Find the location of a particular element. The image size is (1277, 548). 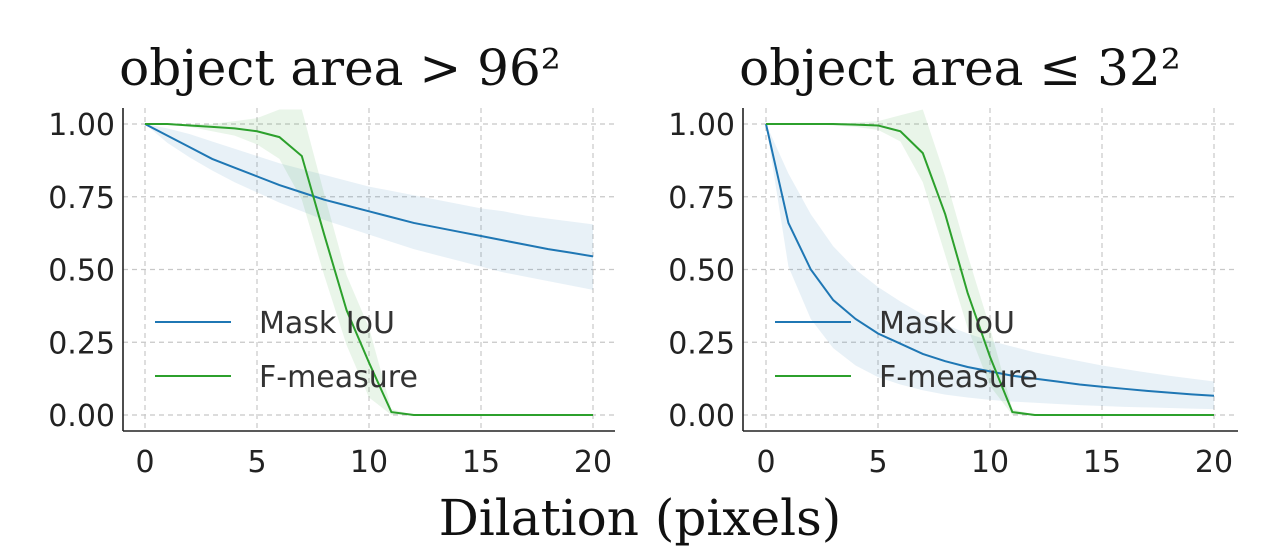

confidence-band-mask-iou is located at coordinates (369, 207).